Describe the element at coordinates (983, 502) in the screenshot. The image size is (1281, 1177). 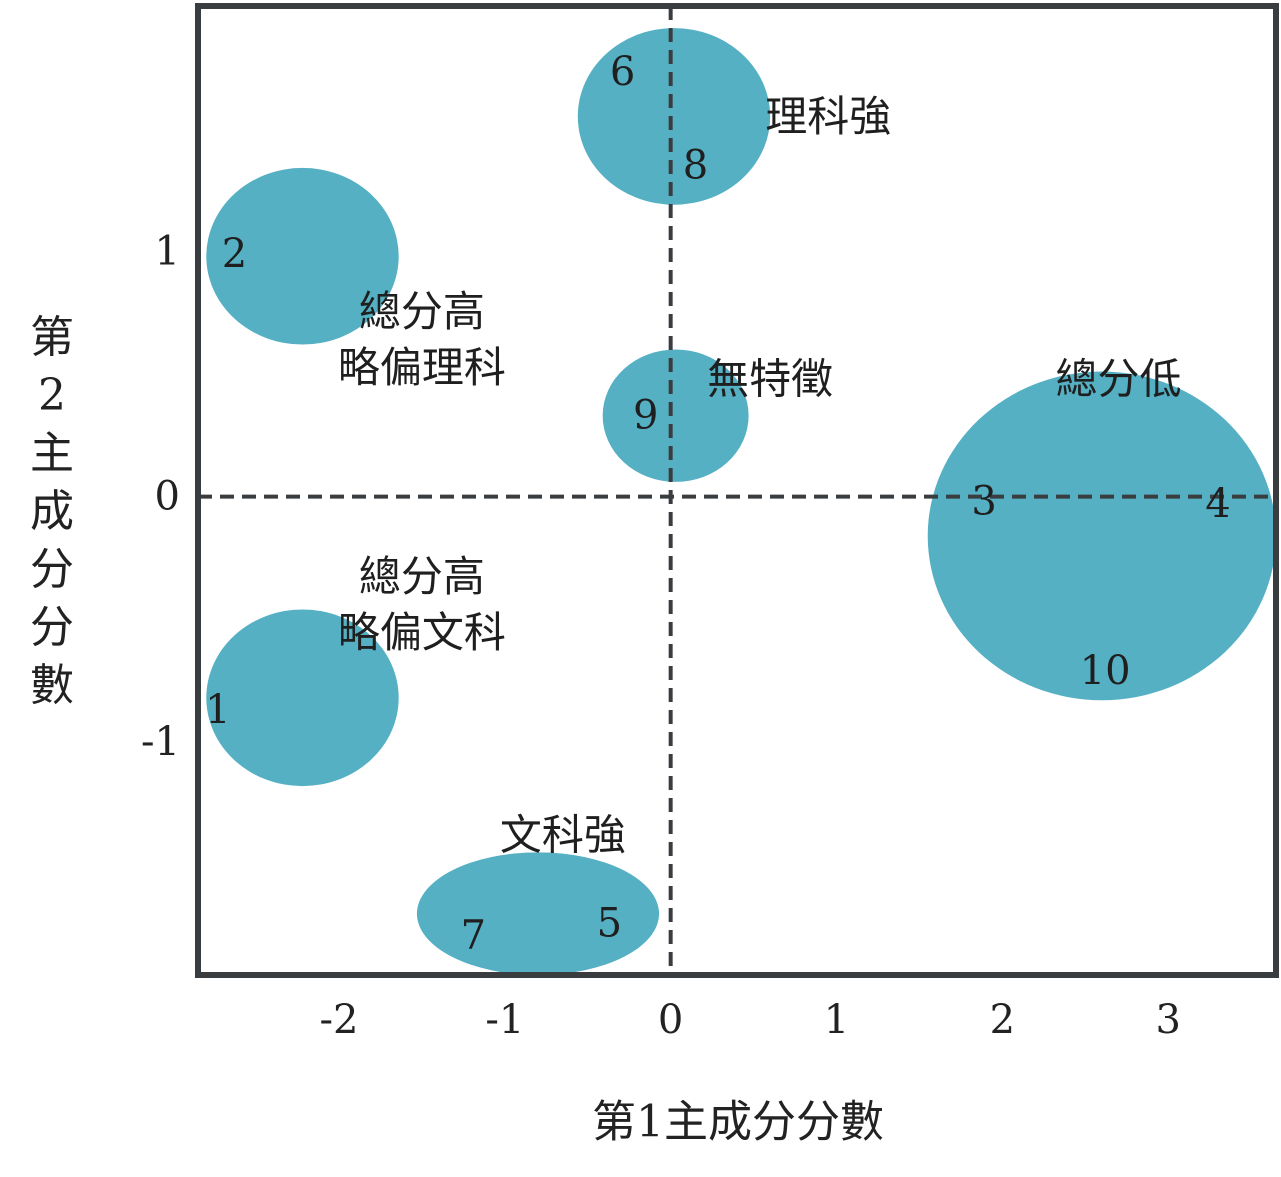
I see `point-label-3: 3` at that location.